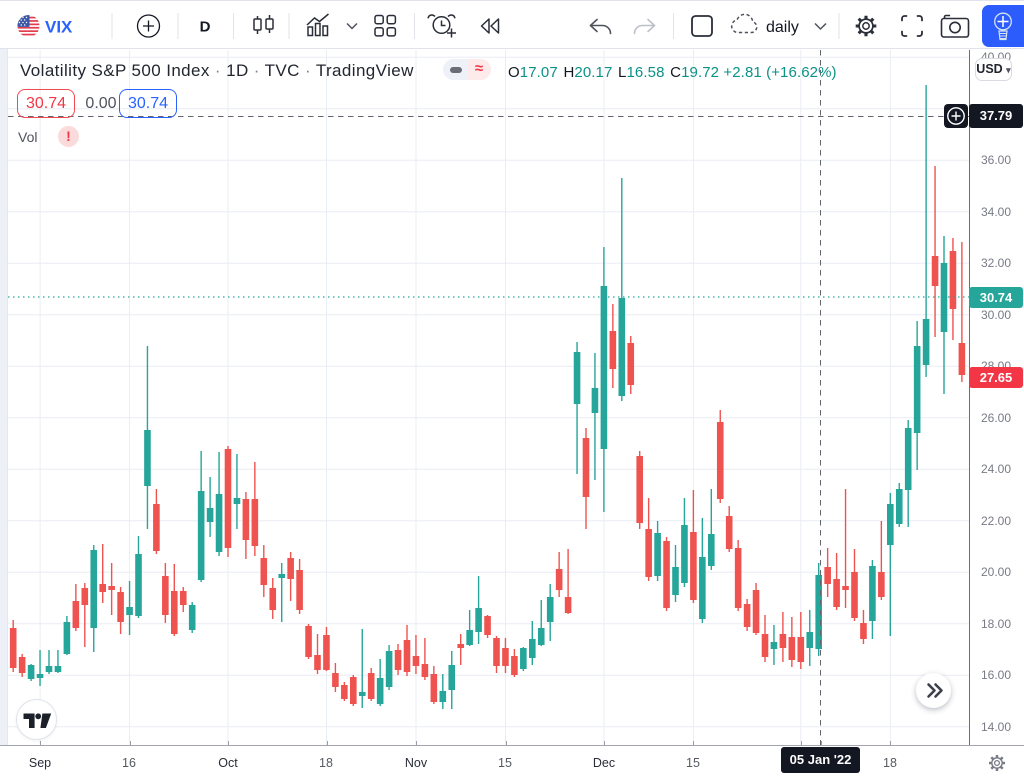 The image size is (1024, 780). I want to click on svg-text: D, so click(205, 27).